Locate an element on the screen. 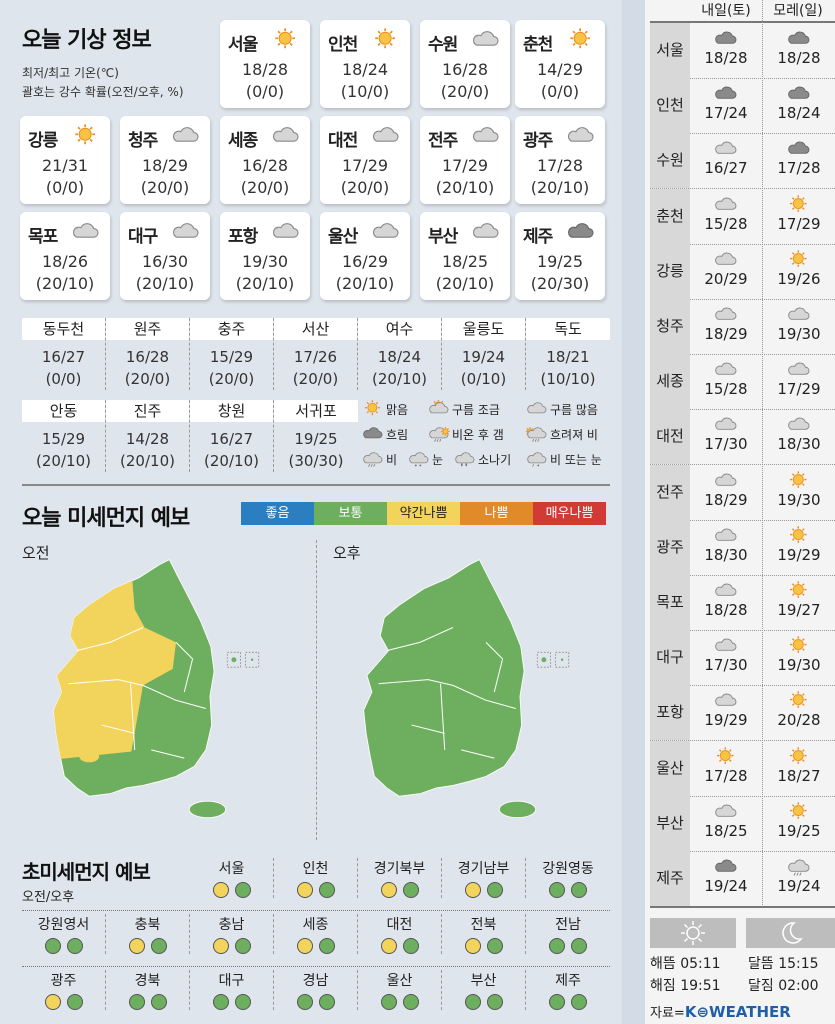 The height and width of the screenshot is (1024, 835). tomorrow-cell: 17/24 is located at coordinates (726, 105).